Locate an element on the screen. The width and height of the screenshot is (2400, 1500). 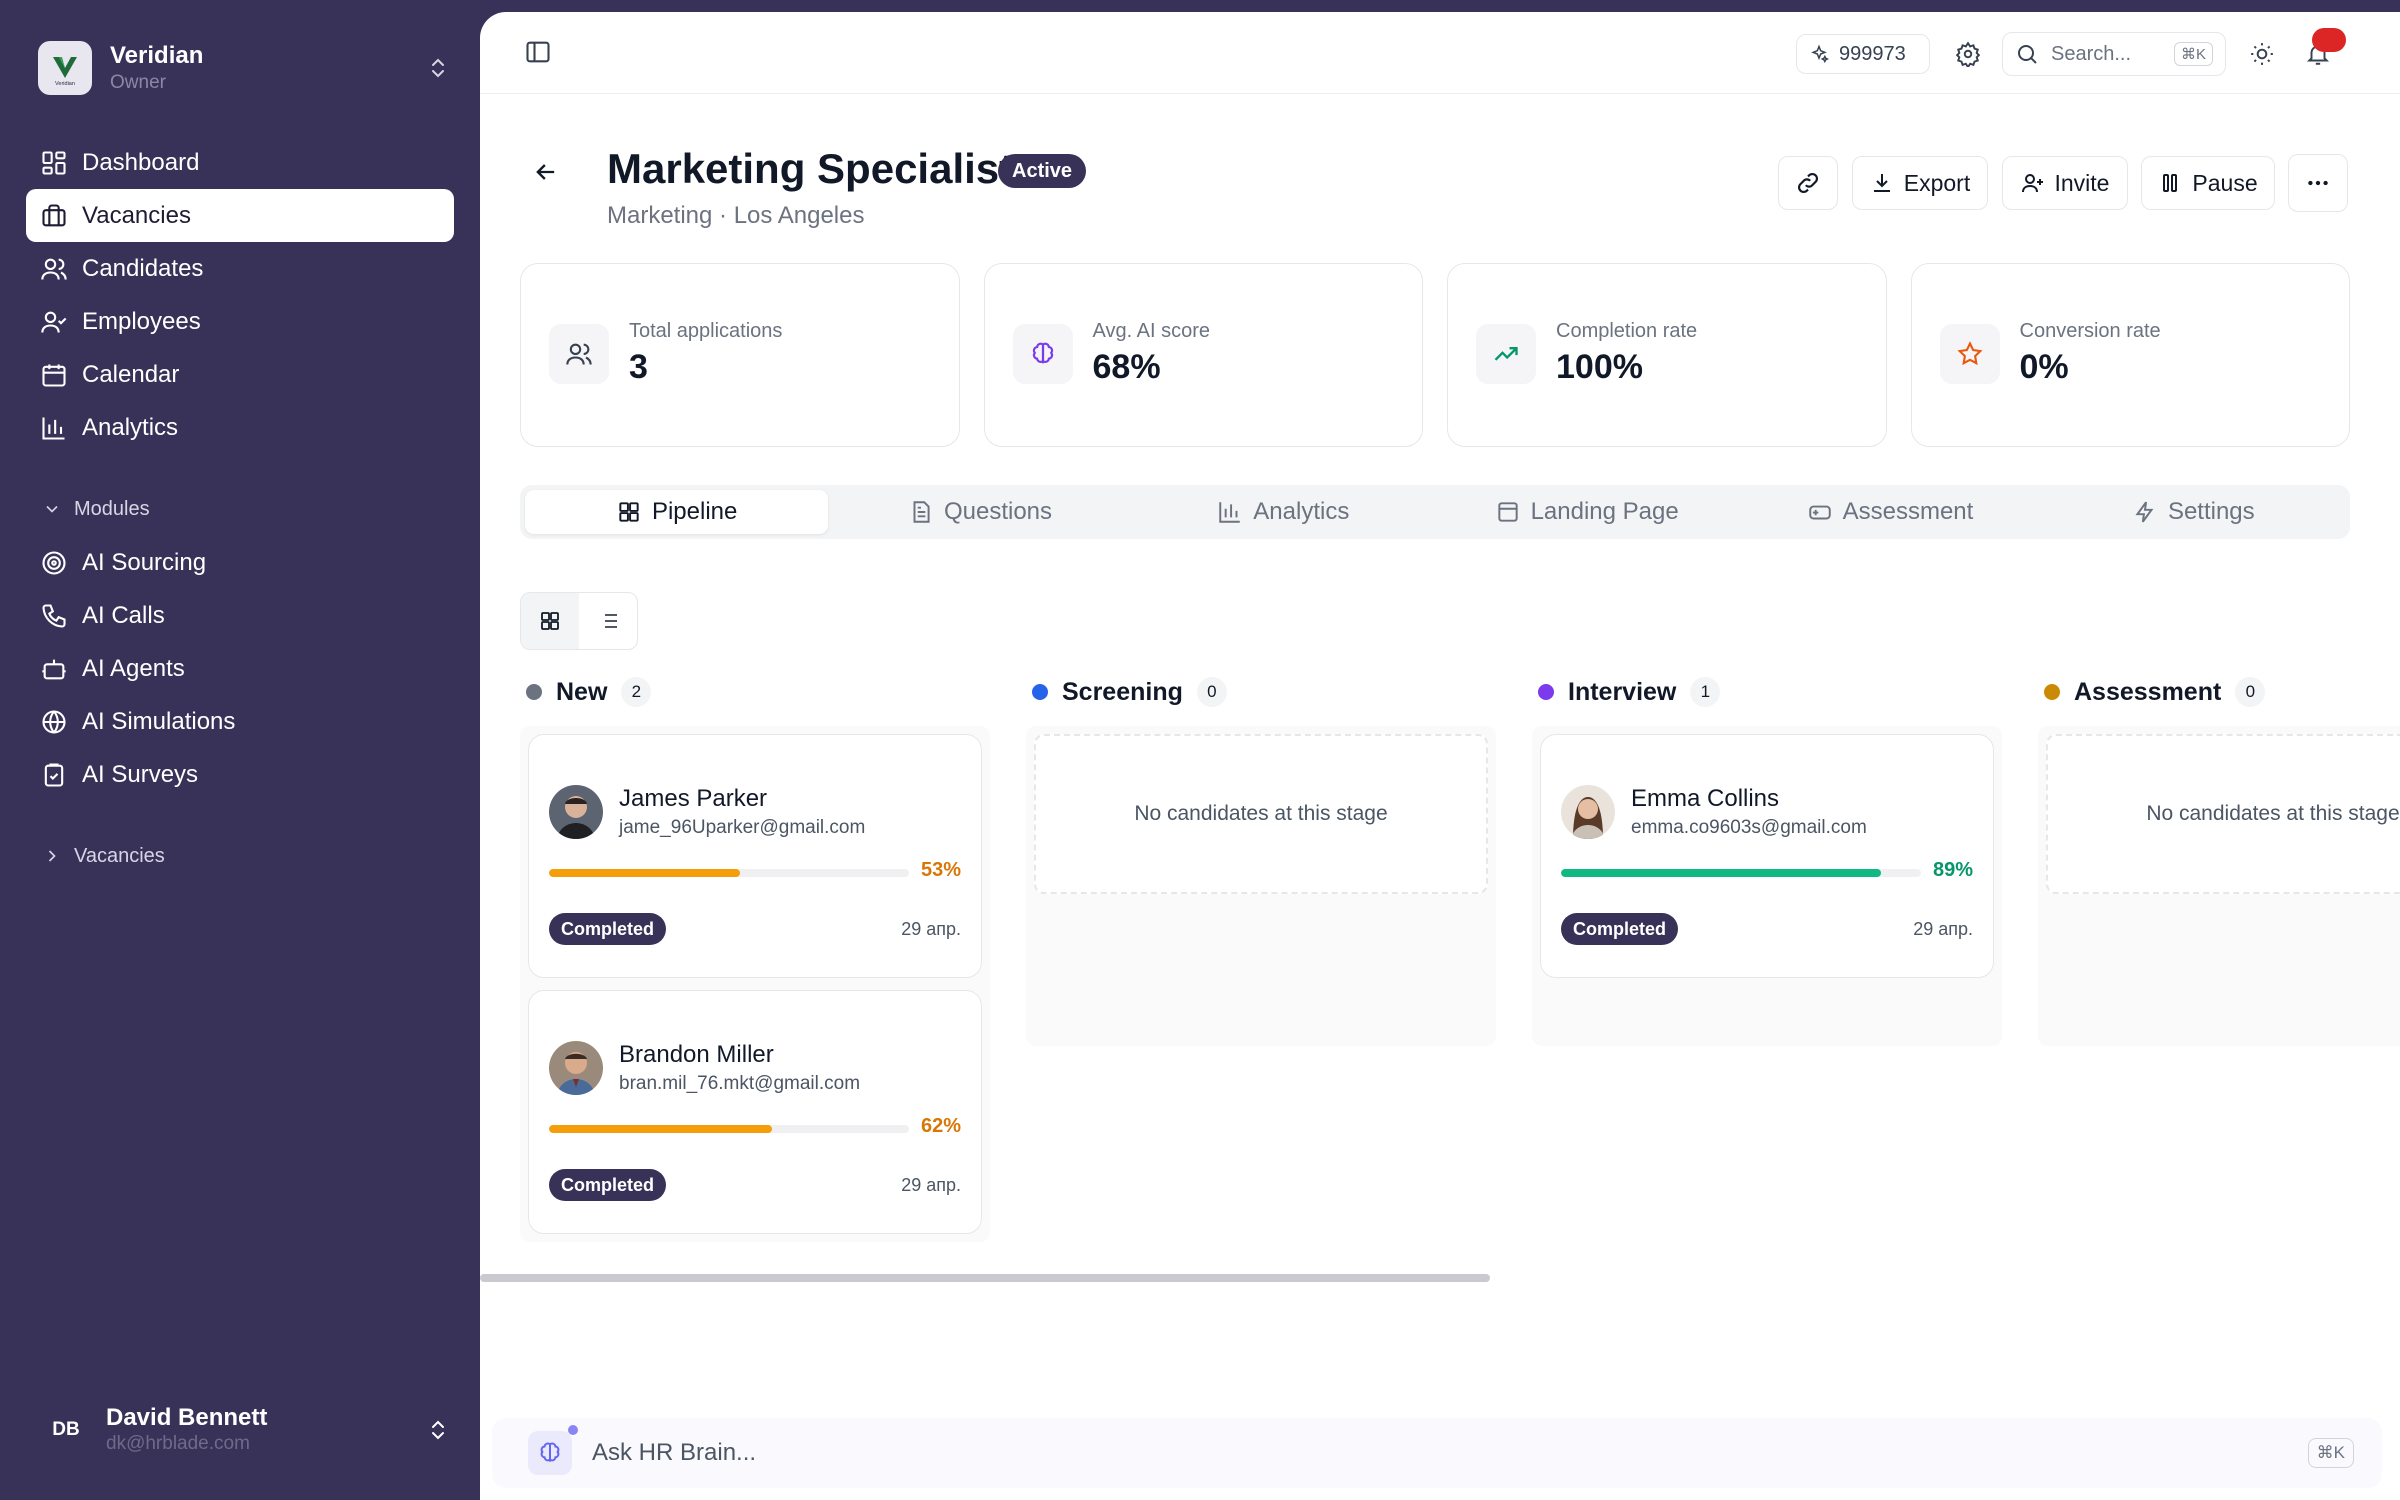
candidate-date: 29 апр. is located at coordinates (931, 1185).